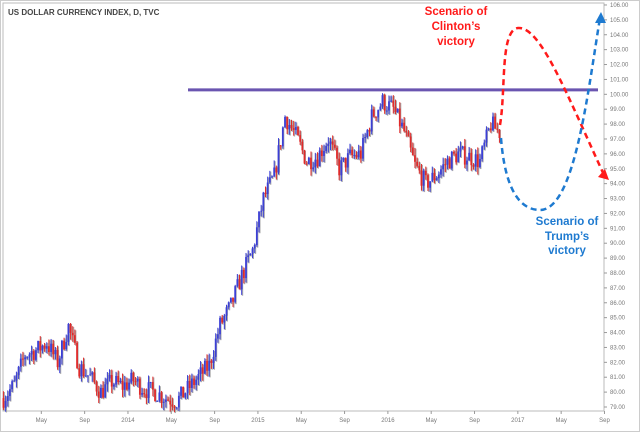  What do you see at coordinates (456, 12) in the screenshot?
I see `svg-text: Scenario of` at bounding box center [456, 12].